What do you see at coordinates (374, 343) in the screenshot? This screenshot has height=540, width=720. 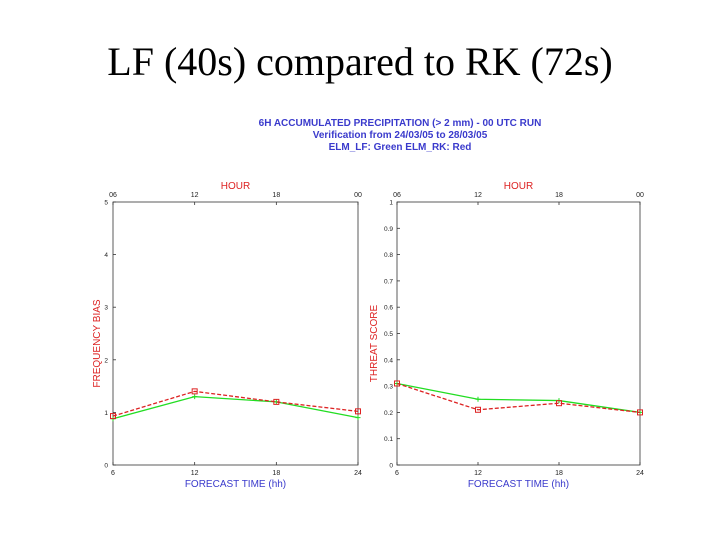 I see `chart2-y-axis-label: THREAT SCORE` at bounding box center [374, 343].